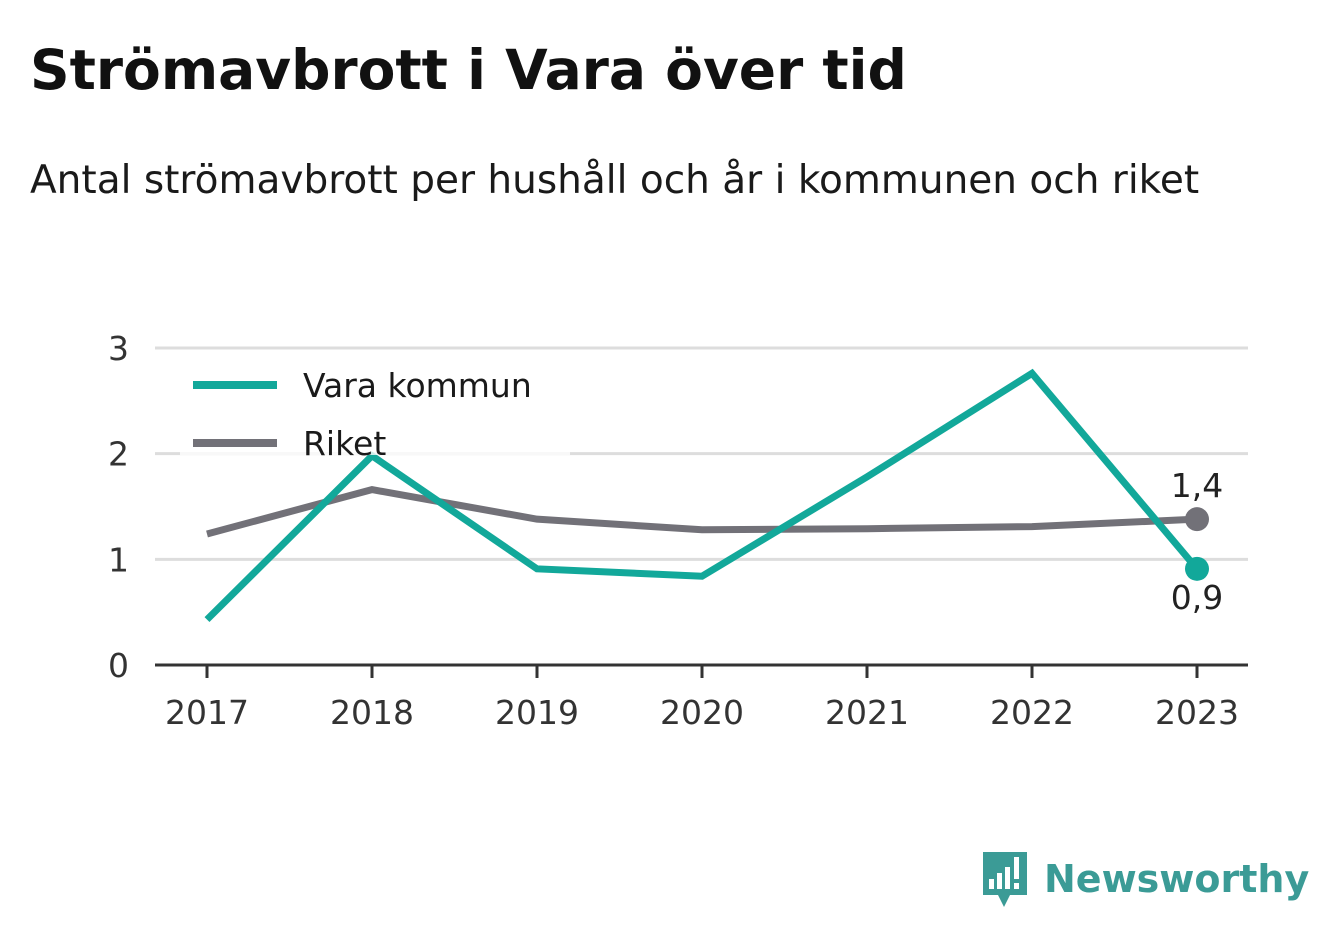 The height and width of the screenshot is (939, 1322). Describe the element at coordinates (1197, 712) in the screenshot. I see `x-tick-label: 2023` at that location.